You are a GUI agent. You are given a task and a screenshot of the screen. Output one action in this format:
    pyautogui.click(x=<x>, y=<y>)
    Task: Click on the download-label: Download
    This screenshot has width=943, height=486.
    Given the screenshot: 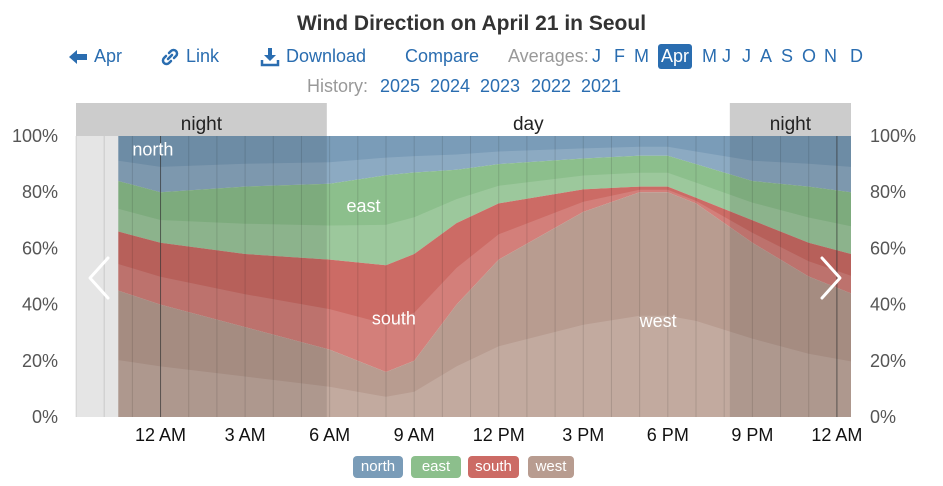 What is the action you would take?
    pyautogui.click(x=326, y=56)
    